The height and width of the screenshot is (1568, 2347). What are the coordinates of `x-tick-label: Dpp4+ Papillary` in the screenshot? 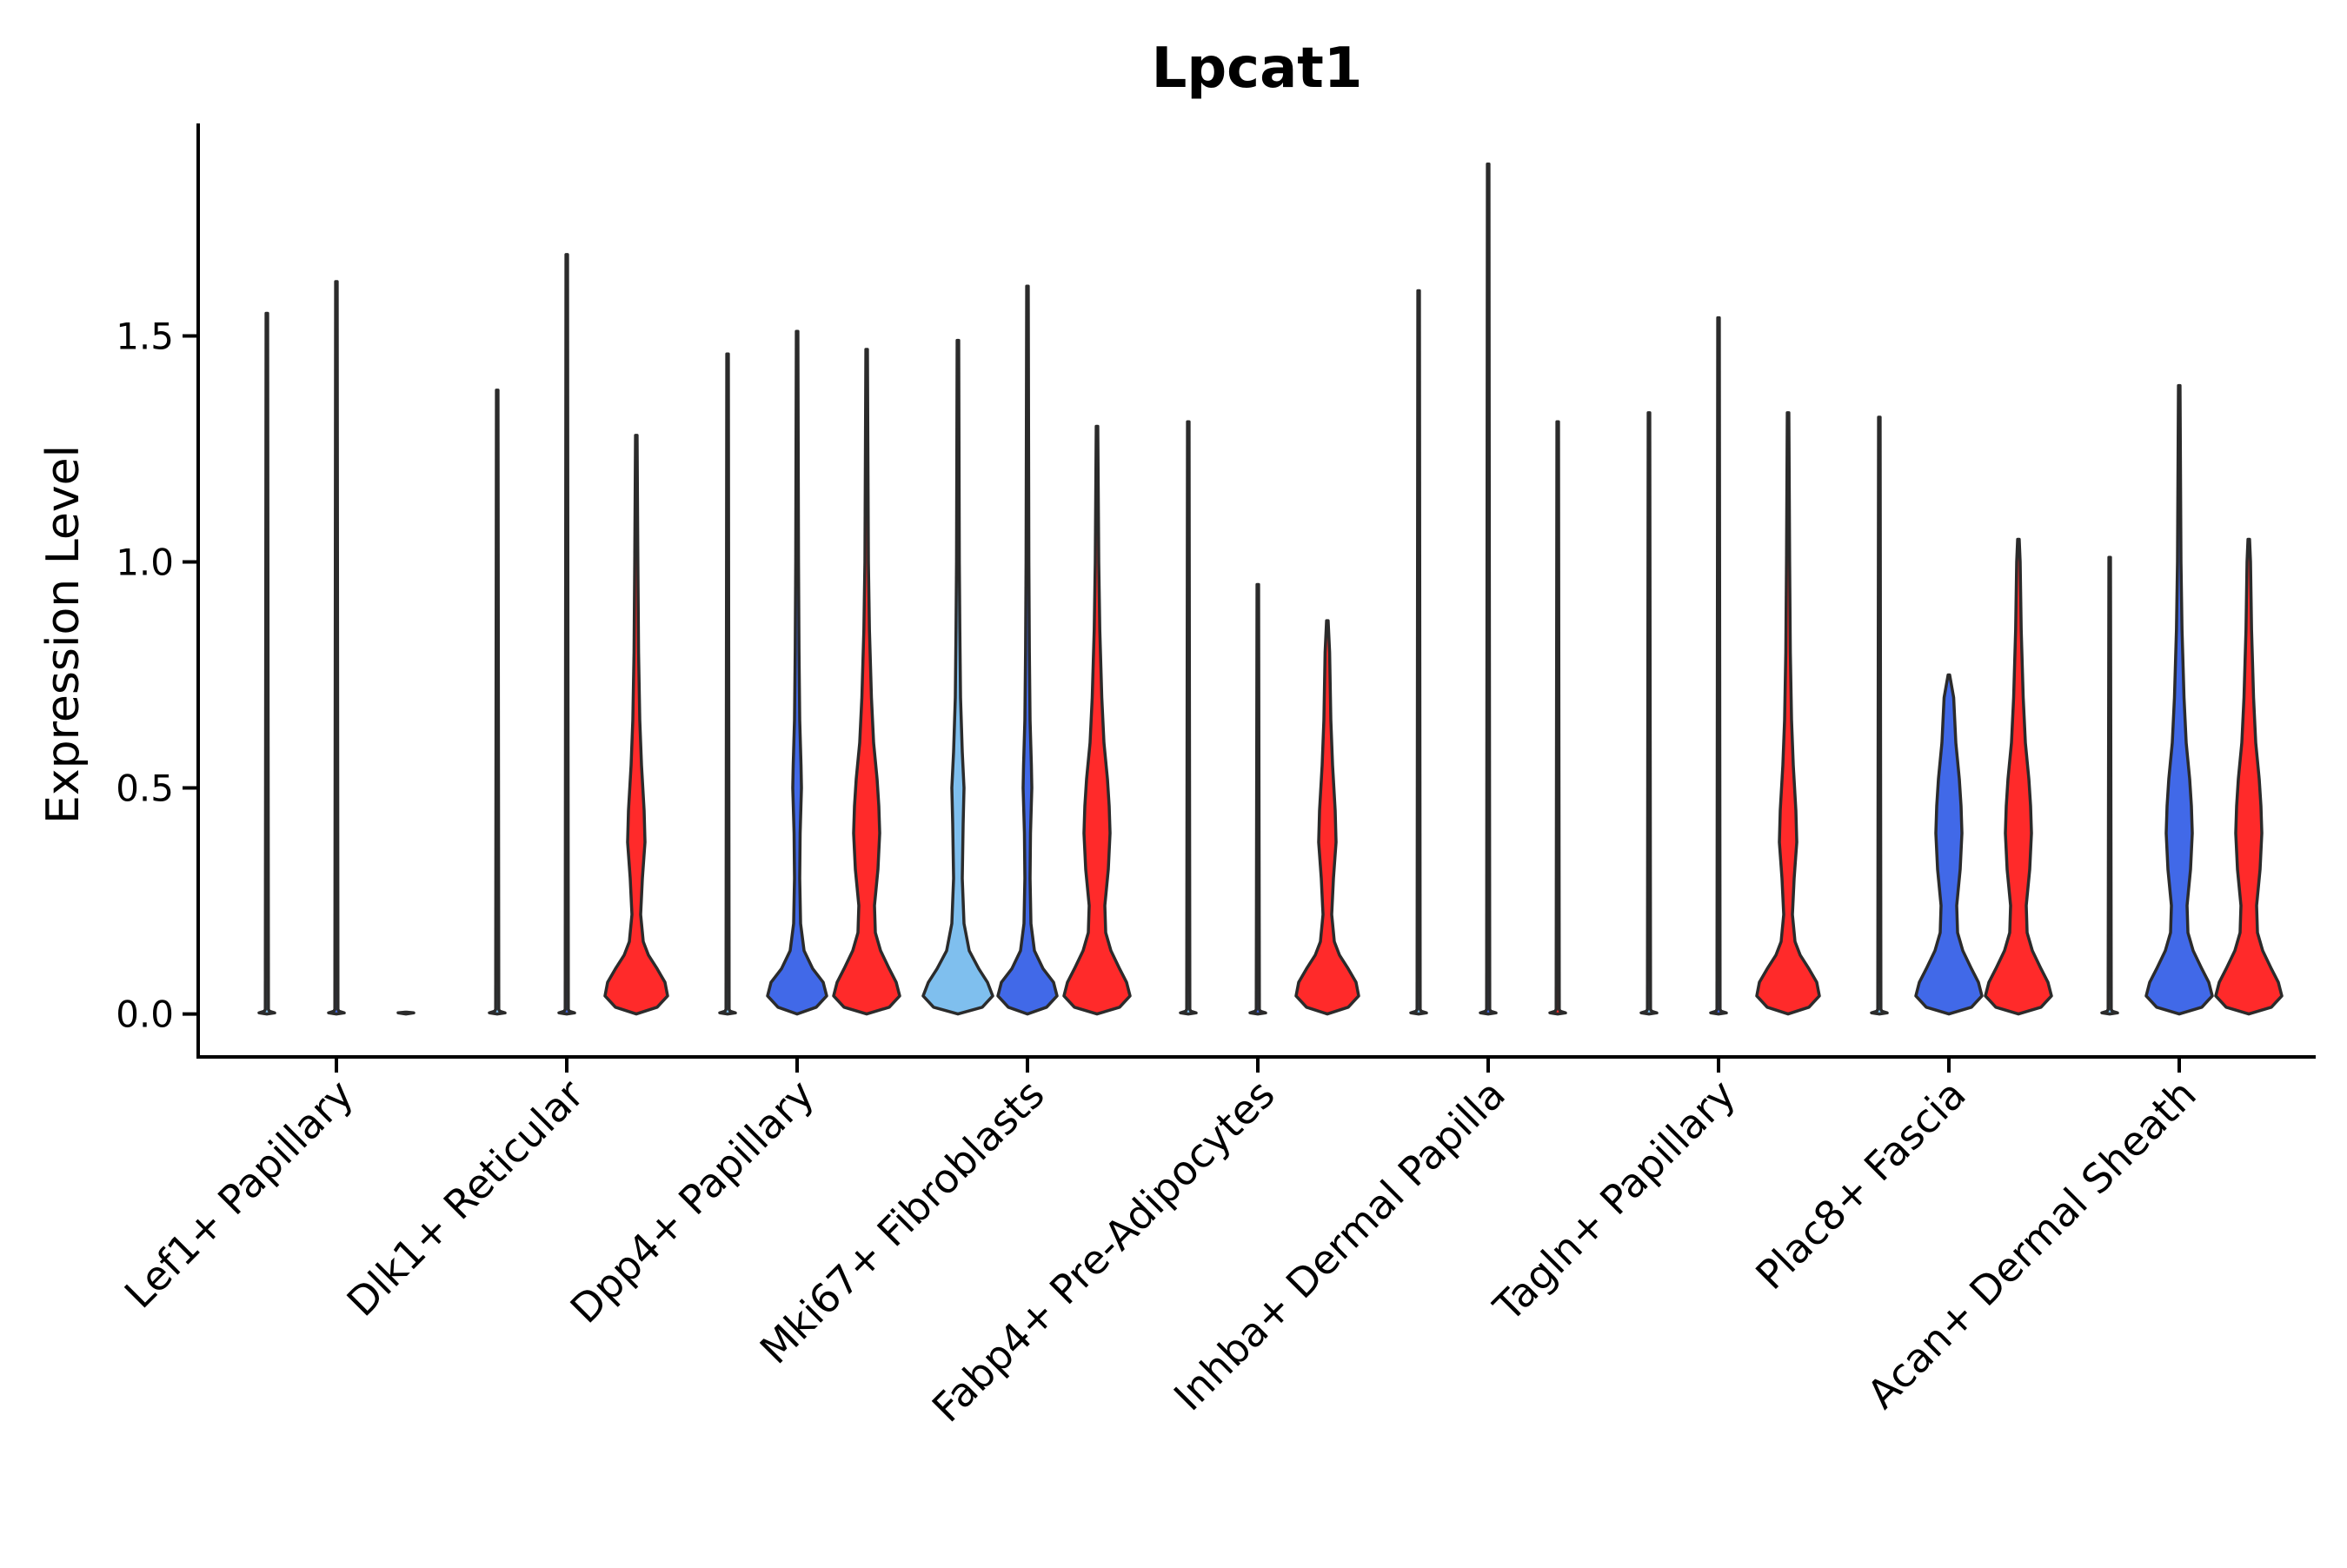 It's located at (692, 1201).